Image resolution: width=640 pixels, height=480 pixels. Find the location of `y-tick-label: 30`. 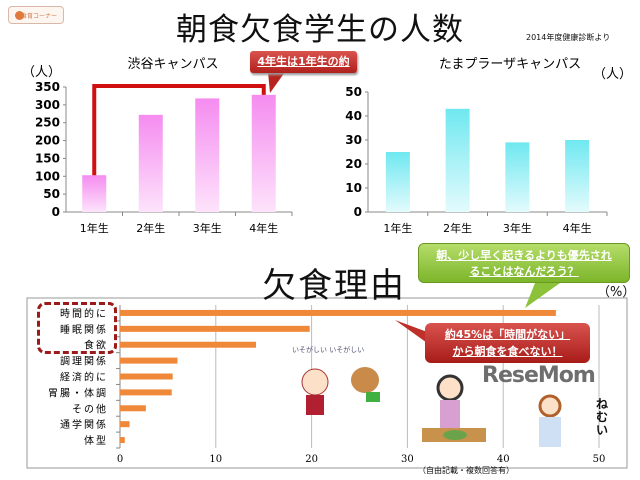

y-tick-label: 30 is located at coordinates (353, 140).